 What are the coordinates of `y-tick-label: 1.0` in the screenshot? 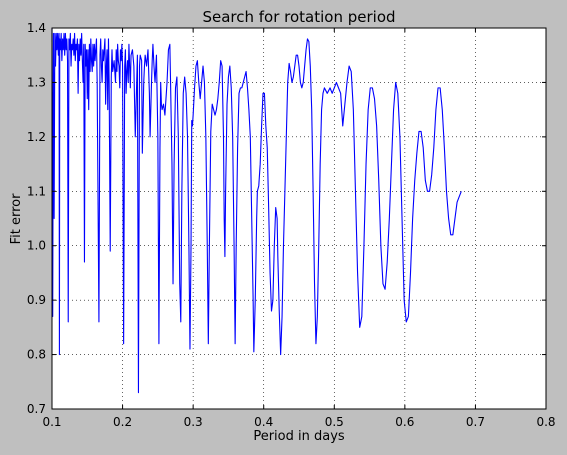 It's located at (36, 246).